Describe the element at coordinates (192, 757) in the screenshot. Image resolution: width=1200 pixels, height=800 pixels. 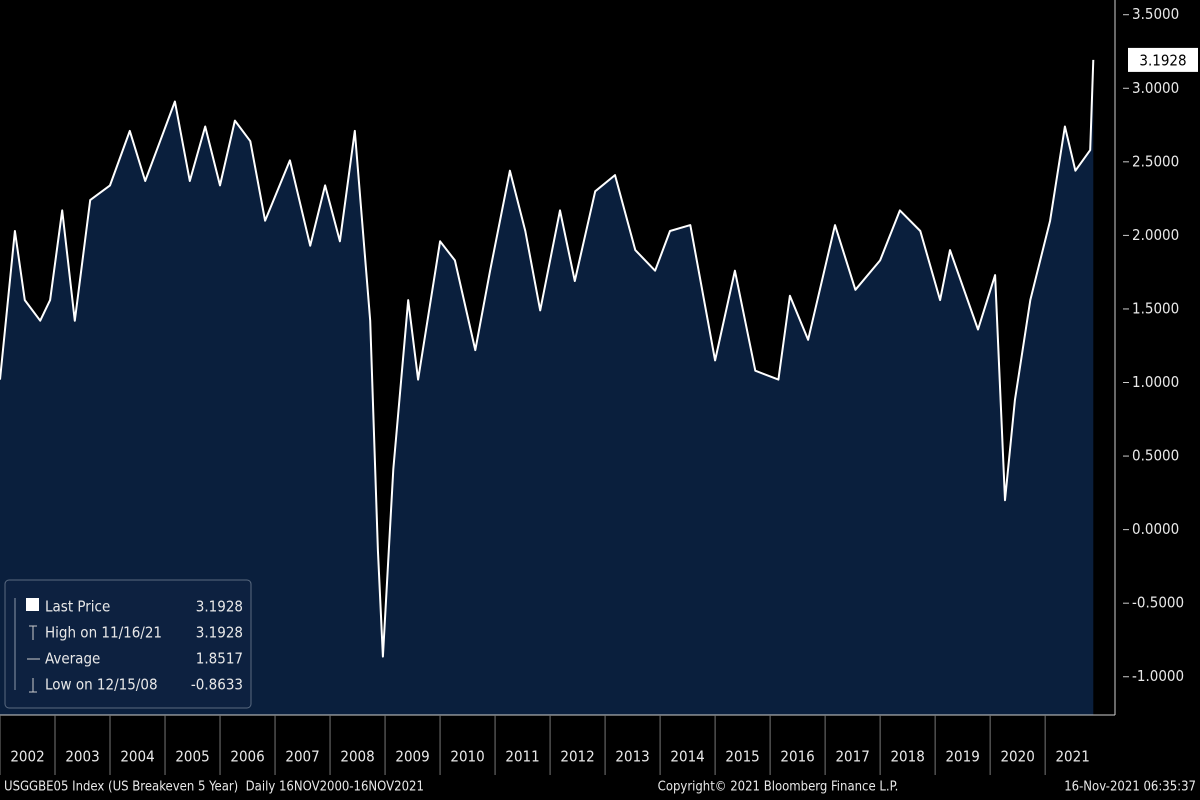
I see `x-tick-label: 2005` at that location.